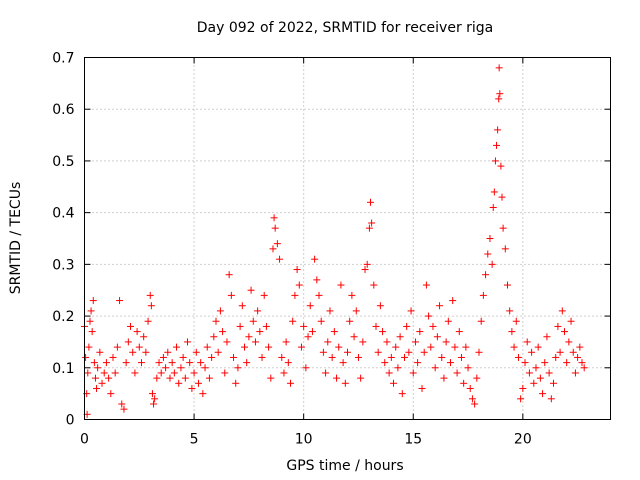 This screenshot has height=480, width=640. What do you see at coordinates (413, 440) in the screenshot?
I see `x-tick-label: 15` at bounding box center [413, 440].